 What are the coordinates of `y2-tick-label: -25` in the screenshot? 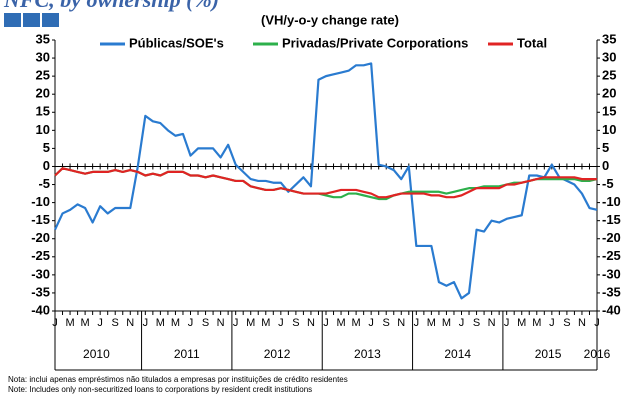 It's located at (611, 255).